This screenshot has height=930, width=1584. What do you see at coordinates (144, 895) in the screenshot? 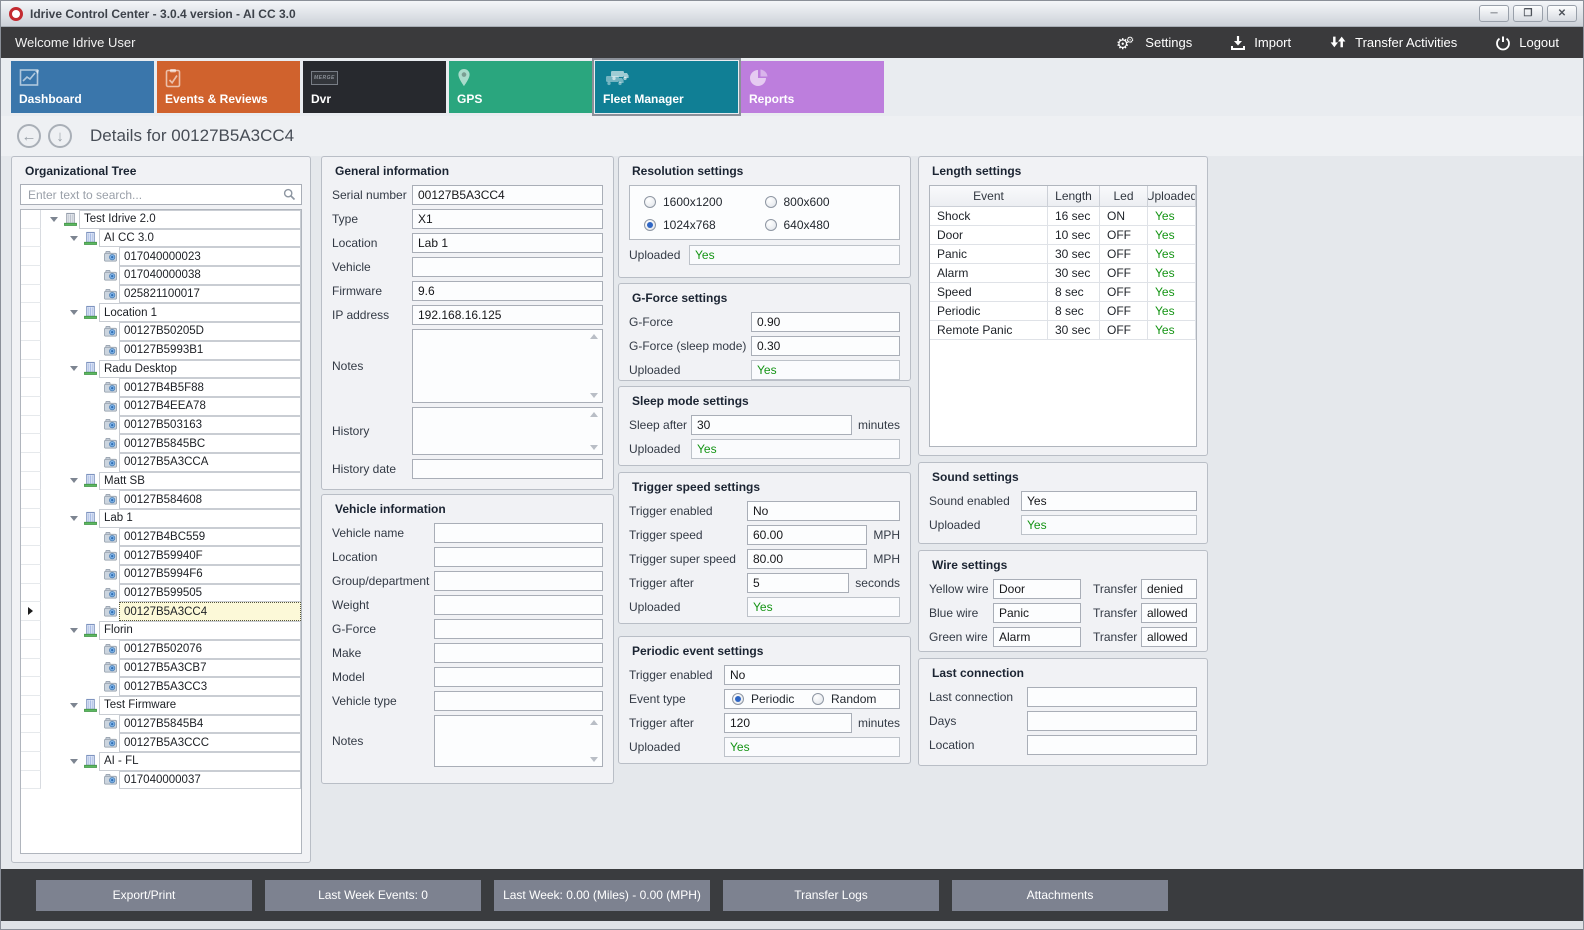
I see `export-print-button: Export/Print` at bounding box center [144, 895].